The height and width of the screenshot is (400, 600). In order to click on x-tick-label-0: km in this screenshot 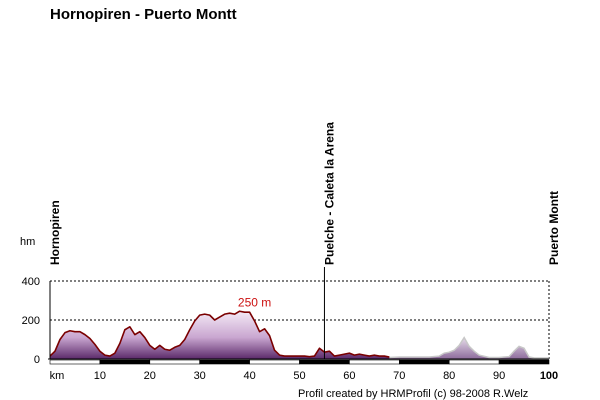, I will do `click(57, 376)`.